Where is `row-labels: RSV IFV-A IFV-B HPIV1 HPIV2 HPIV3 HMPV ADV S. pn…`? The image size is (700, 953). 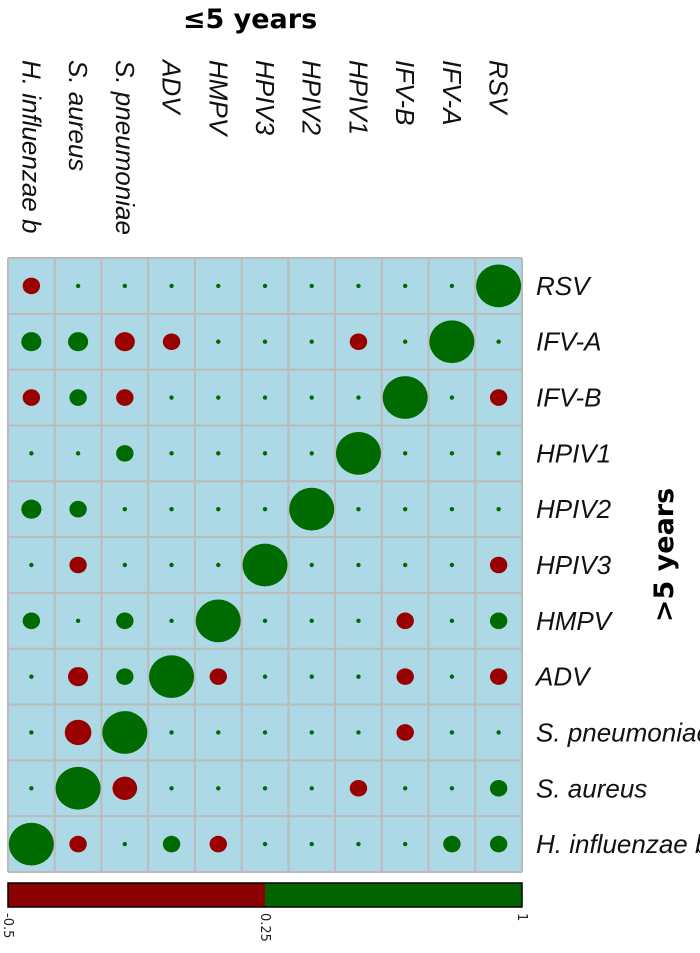
row-labels: RSV IFV-A IFV-B HPIV1 HPIV2 HPIV3 HMPV ADV S. pn… is located at coordinates (617, 565).